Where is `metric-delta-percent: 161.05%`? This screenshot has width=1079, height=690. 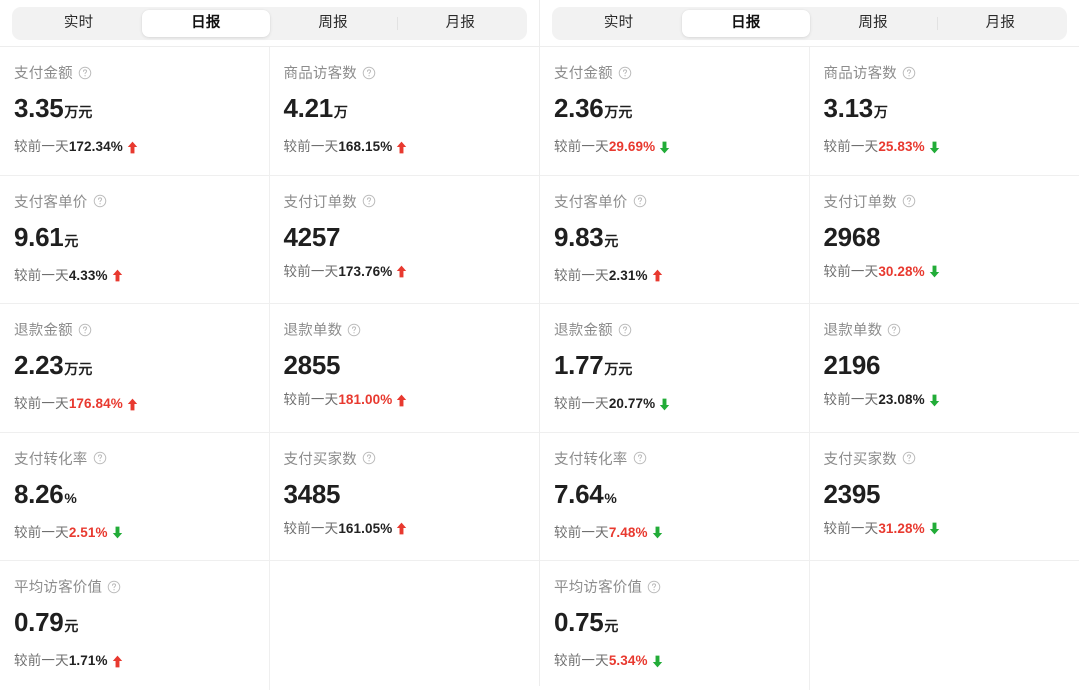 metric-delta-percent: 161.05% is located at coordinates (365, 529).